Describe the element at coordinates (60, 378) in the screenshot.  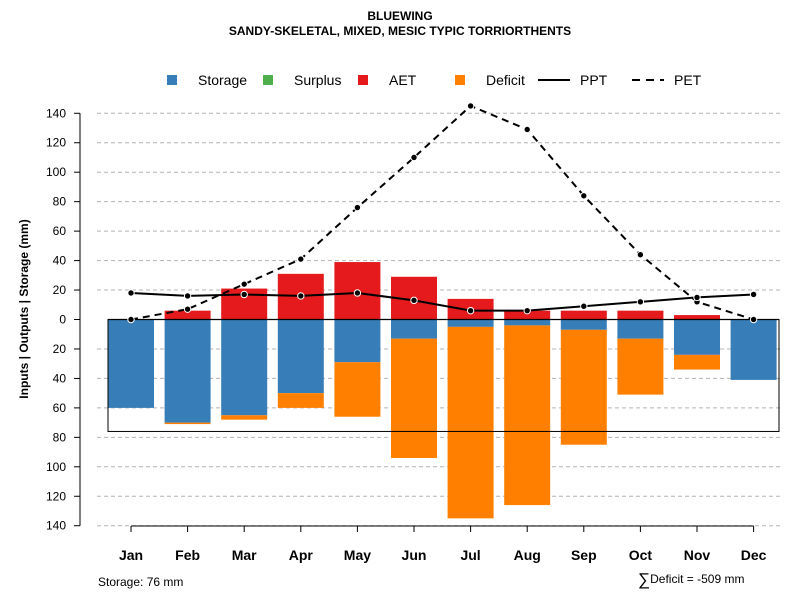
I see `y-tick-label: 40` at that location.